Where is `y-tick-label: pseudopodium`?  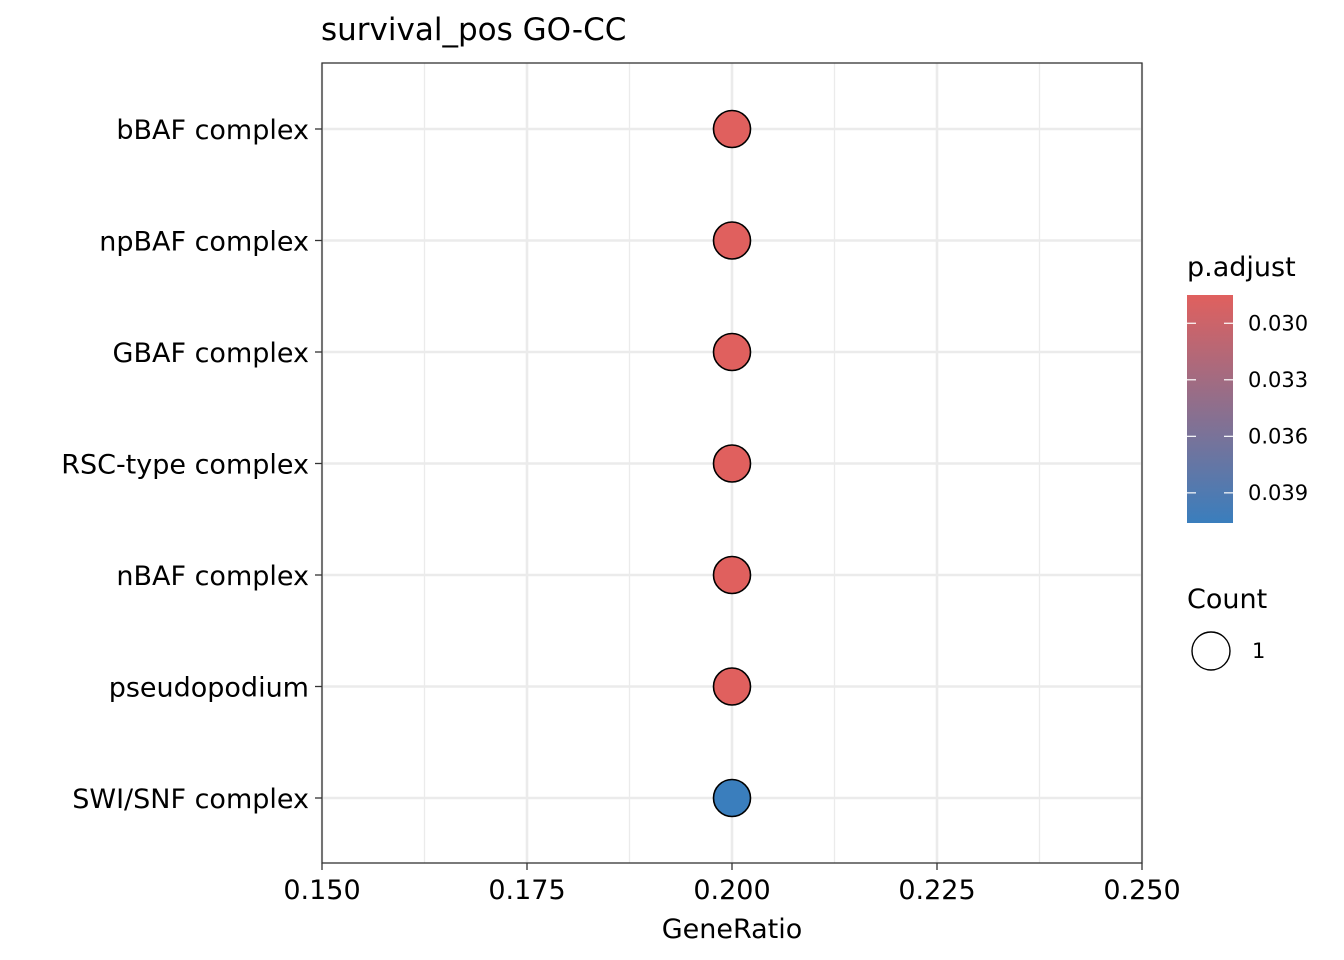 y-tick-label: pseudopodium is located at coordinates (209, 688).